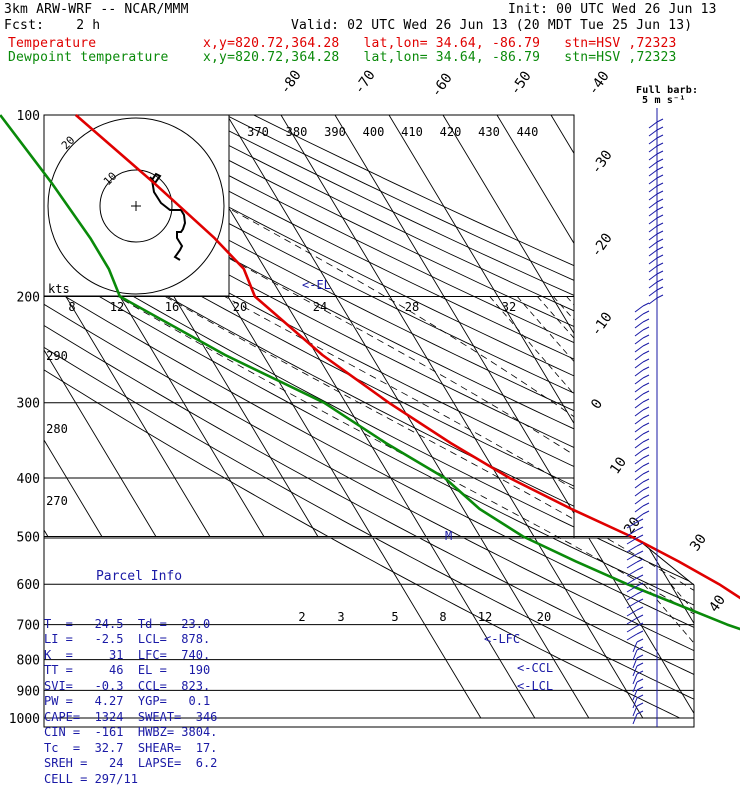 Image resolution: width=740 pixels, height=803 pixels. I want to click on level-marker: <-CCL, so click(535, 668).